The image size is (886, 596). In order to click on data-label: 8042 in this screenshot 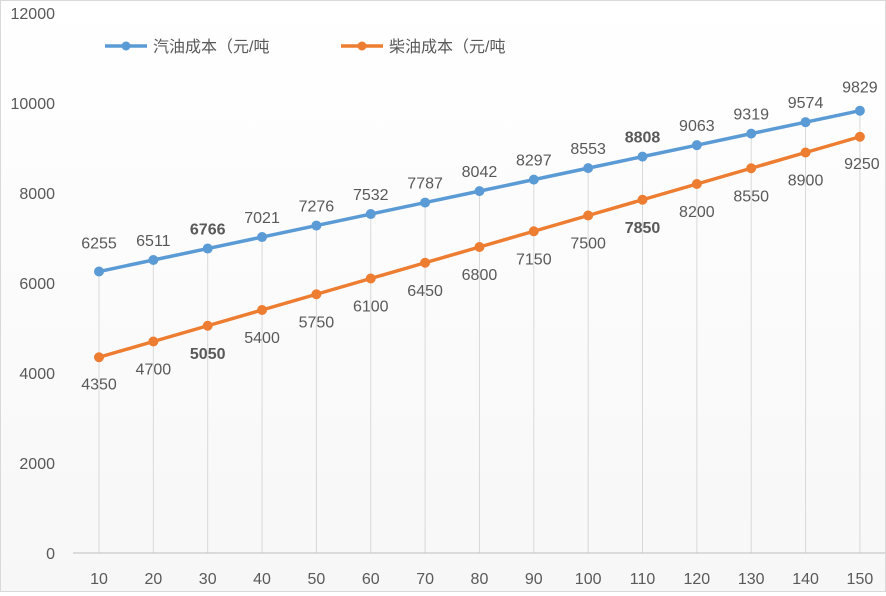, I will do `click(480, 172)`.